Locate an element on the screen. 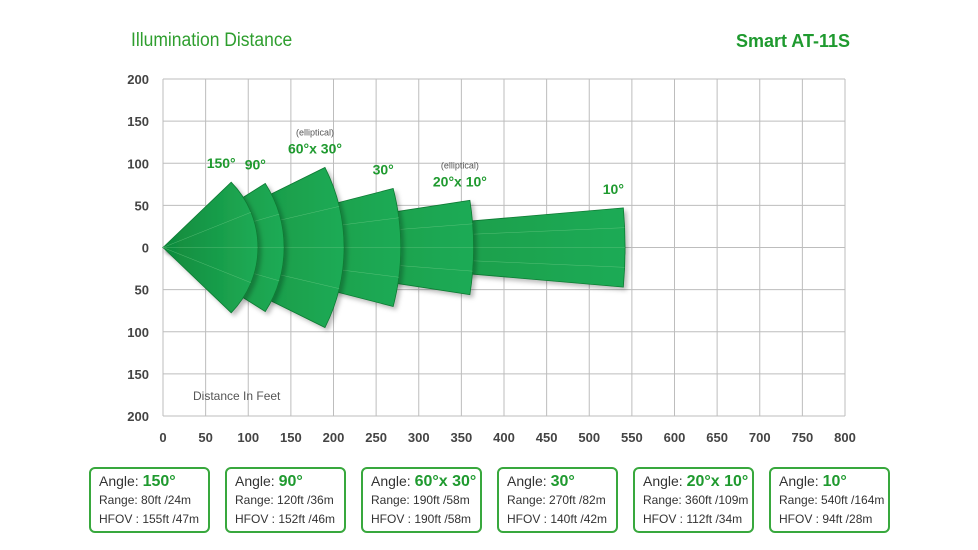 The height and width of the screenshot is (550, 978). x-tick-label: 800 is located at coordinates (845, 437).